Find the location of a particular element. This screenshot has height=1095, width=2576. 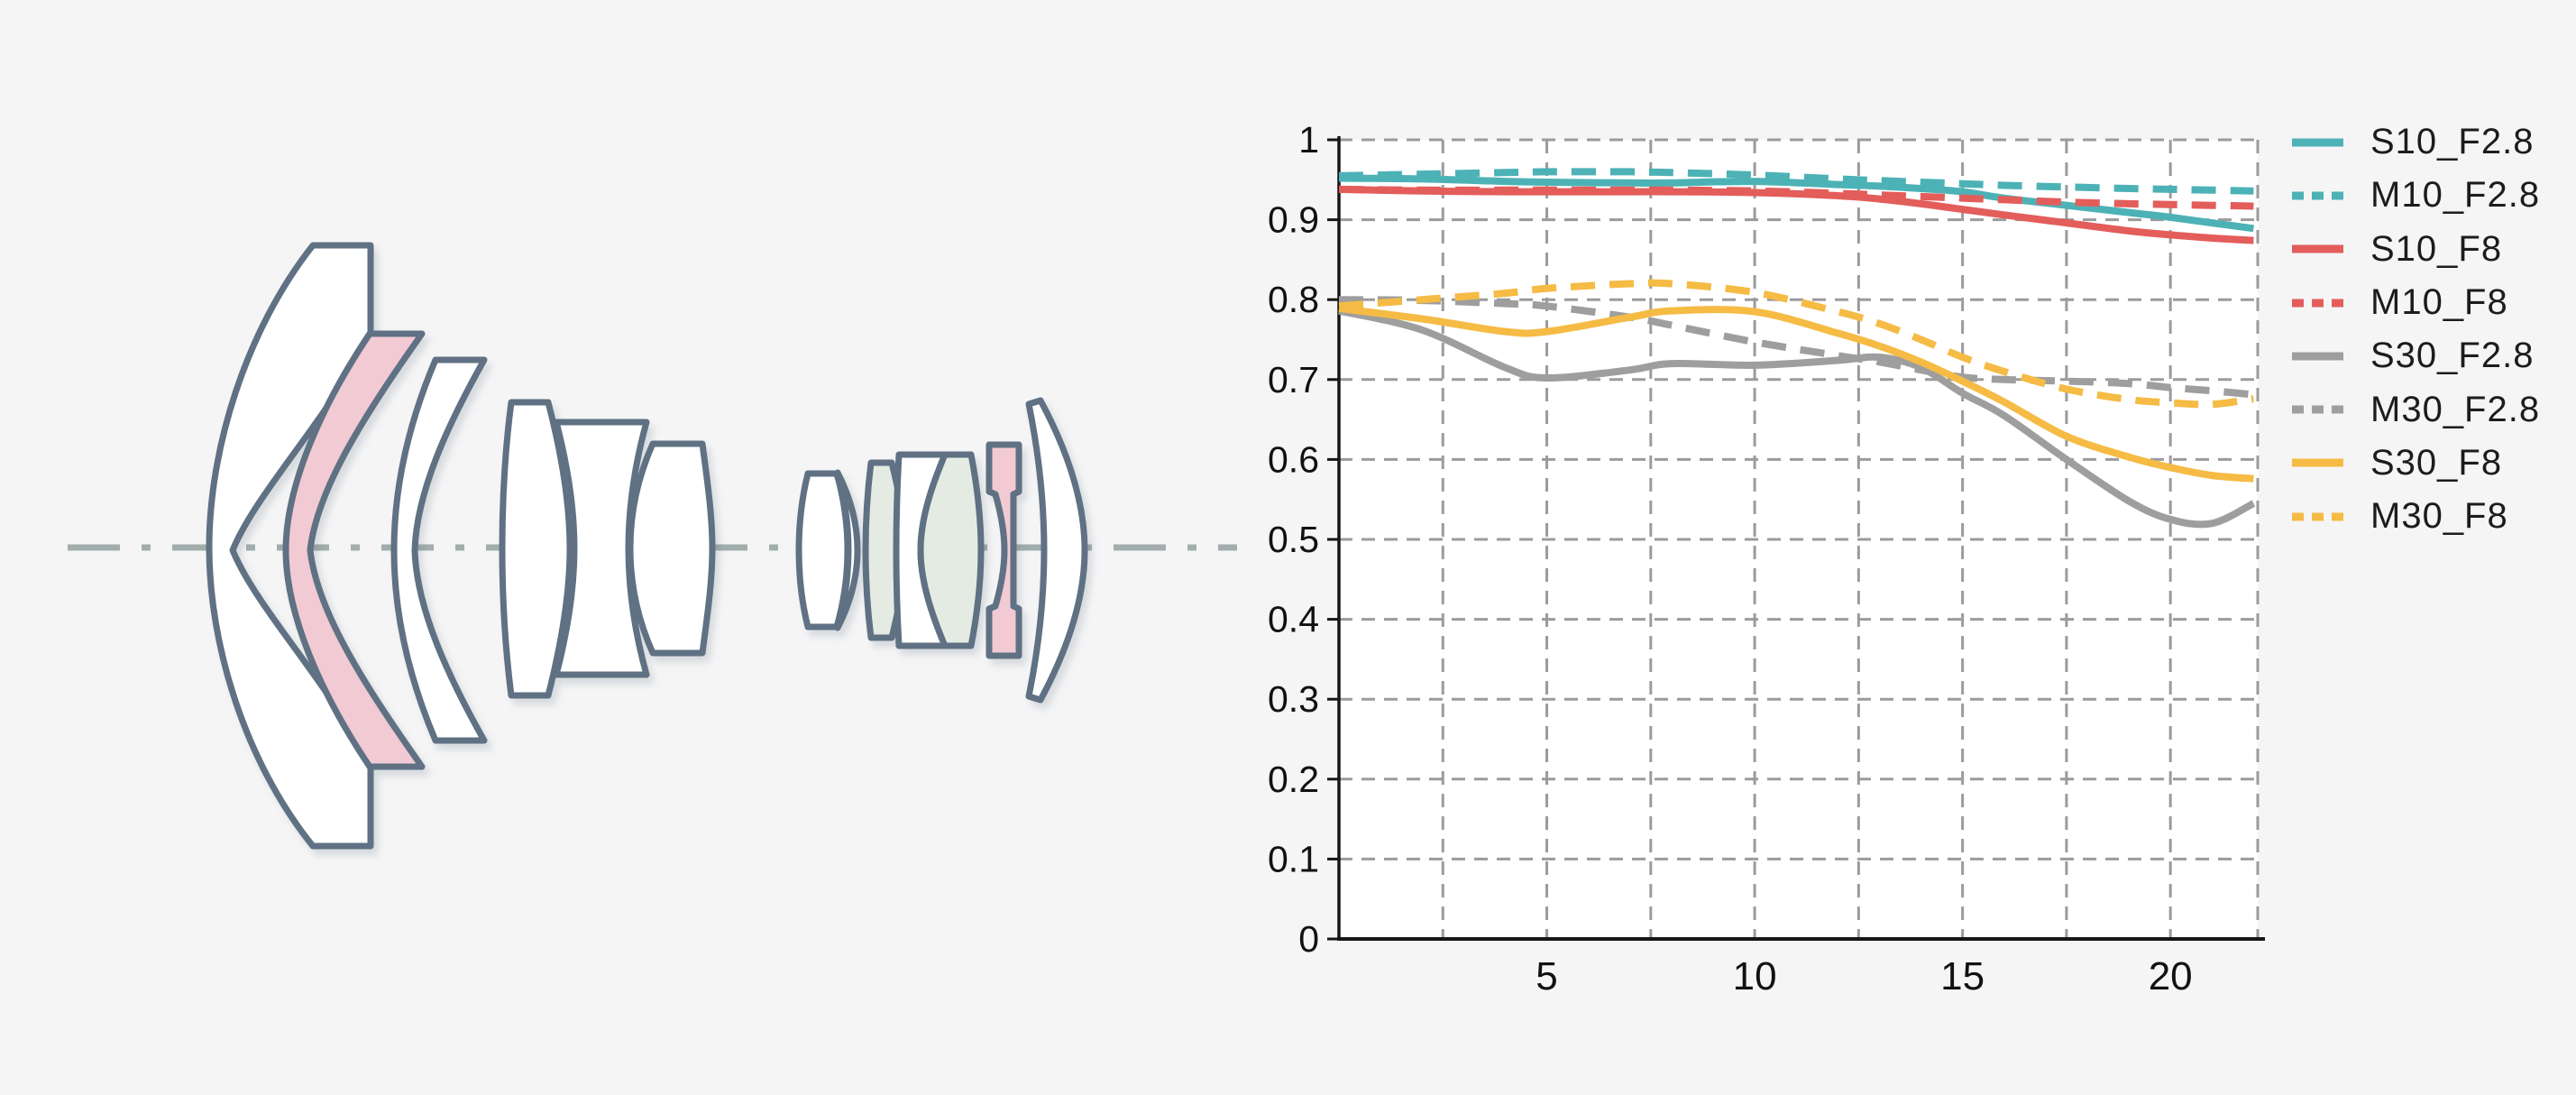

y-tick-label: 0.8 is located at coordinates (1293, 299).